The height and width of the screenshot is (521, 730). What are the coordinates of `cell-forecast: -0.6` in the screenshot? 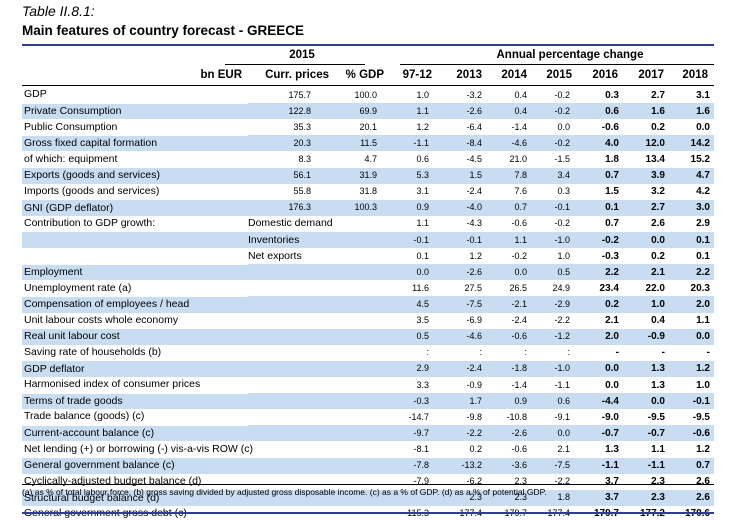 It's located at (691, 433).